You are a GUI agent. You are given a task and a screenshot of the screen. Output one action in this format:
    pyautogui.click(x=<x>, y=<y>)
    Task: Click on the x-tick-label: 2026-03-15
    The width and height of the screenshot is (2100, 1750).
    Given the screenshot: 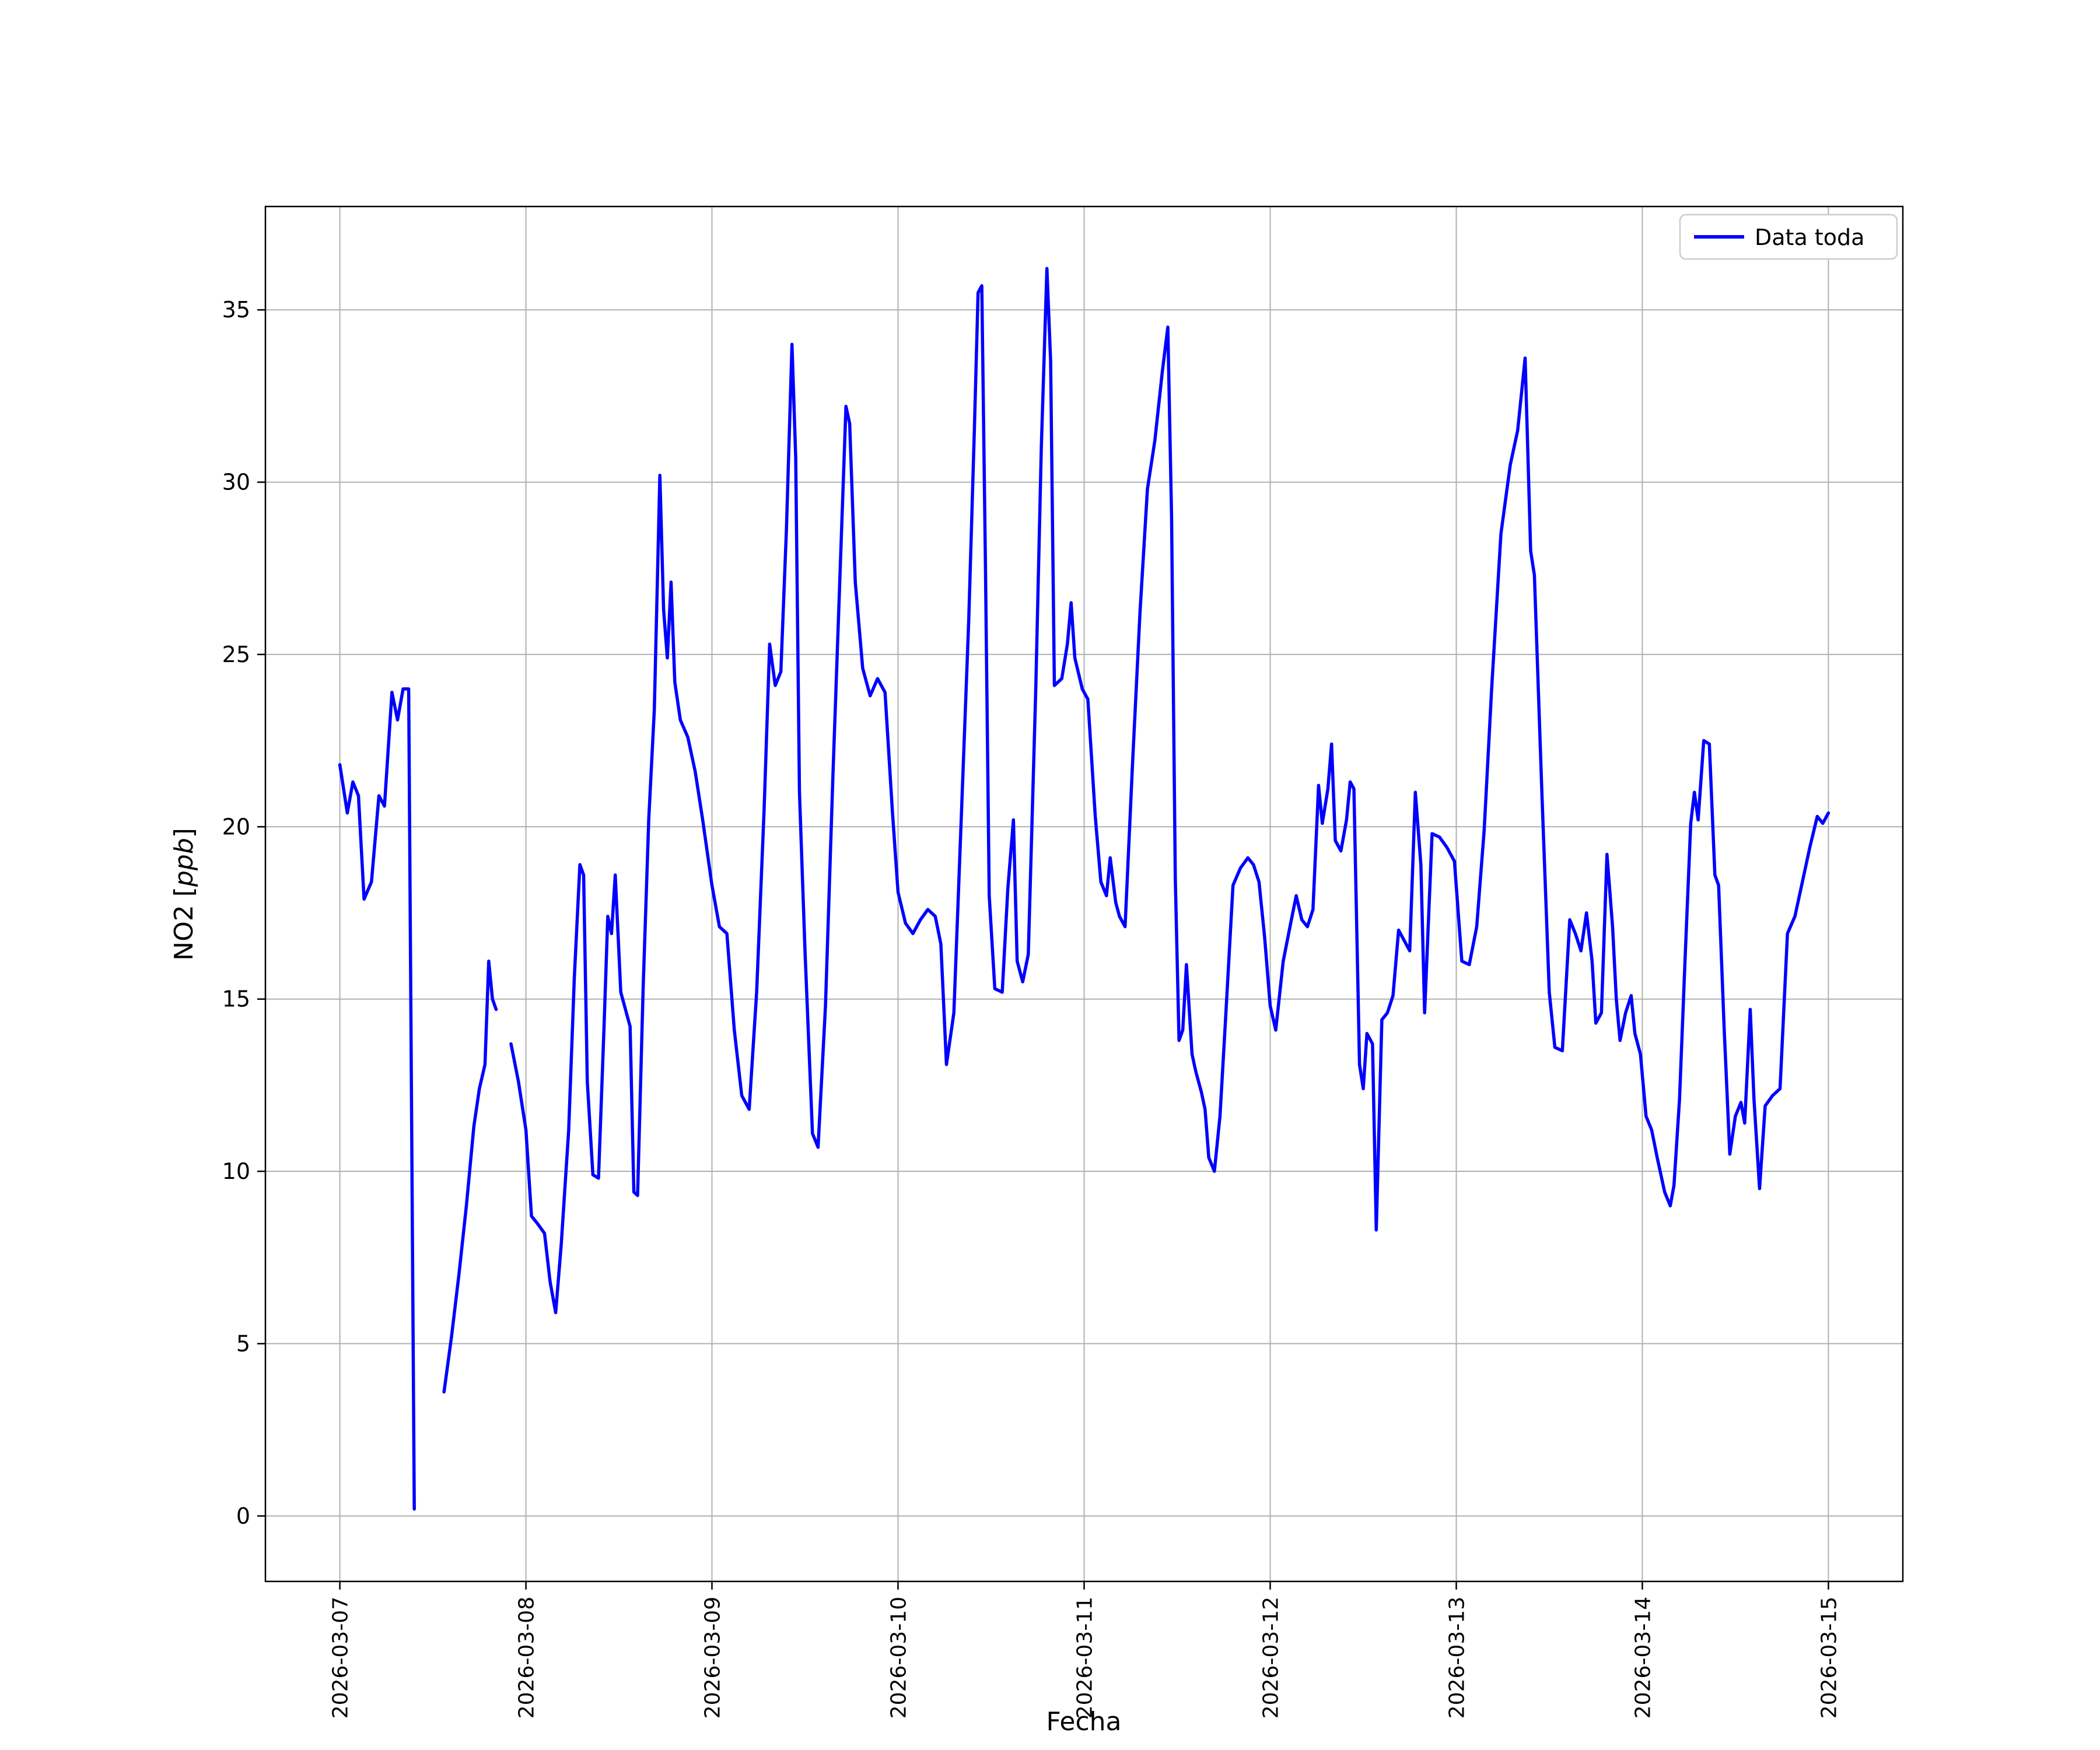 What is the action you would take?
    pyautogui.click(x=1829, y=1657)
    